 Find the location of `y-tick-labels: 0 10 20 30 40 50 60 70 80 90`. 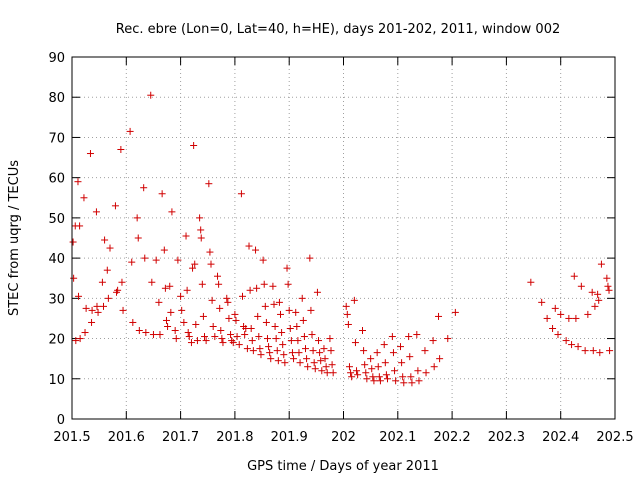

y-tick-labels: 0 10 20 30 40 50 60 70 80 90 is located at coordinates (56, 239).